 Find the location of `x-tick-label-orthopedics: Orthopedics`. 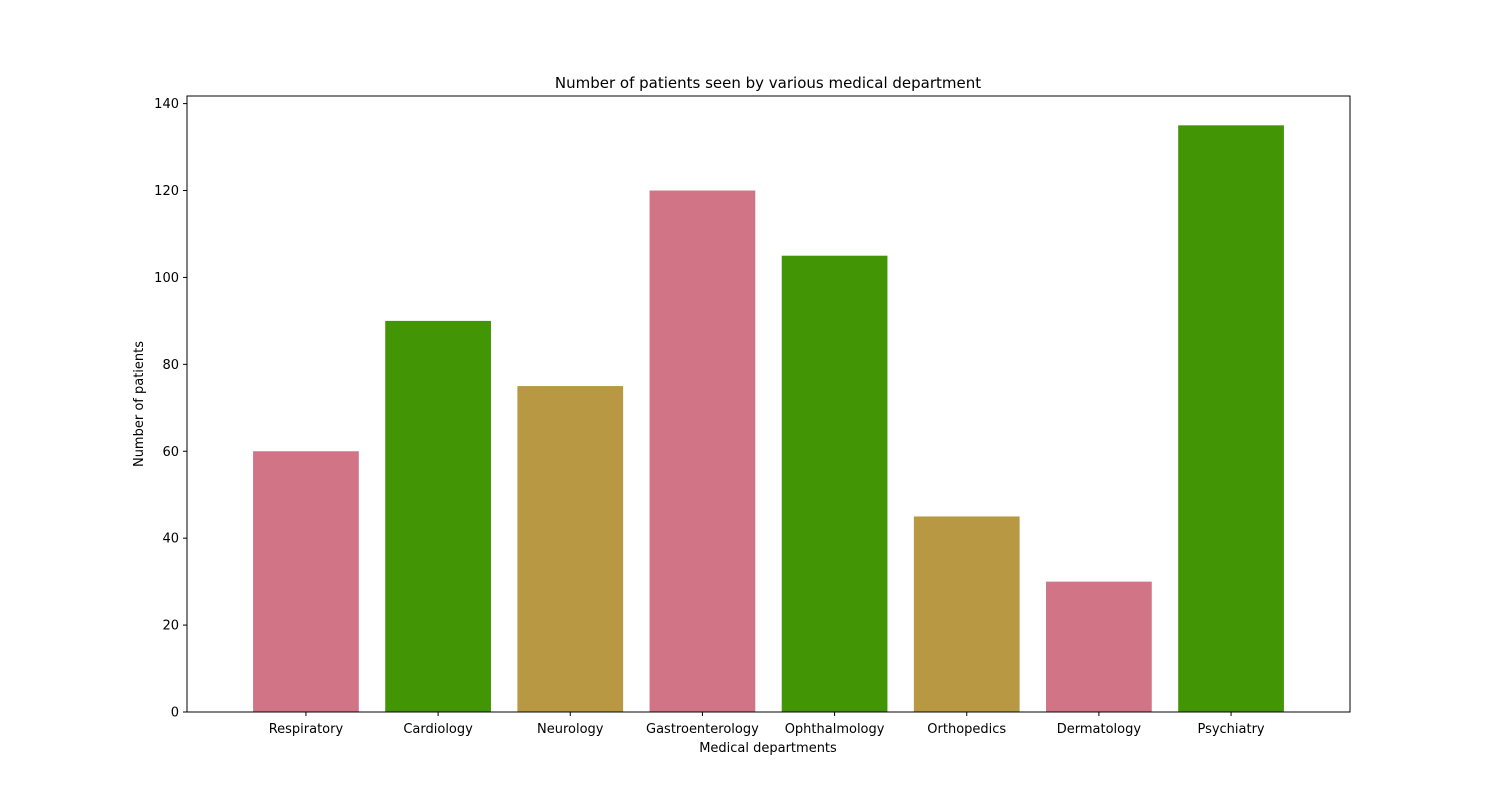

x-tick-label-orthopedics: Orthopedics is located at coordinates (966, 729).